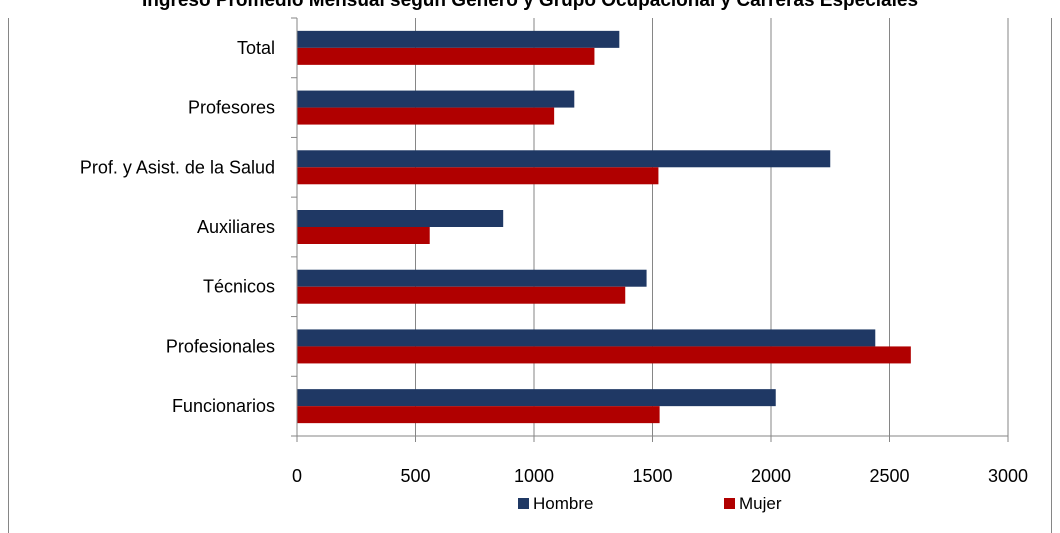  What do you see at coordinates (760, 503) in the screenshot?
I see `legend-label: Mujer` at bounding box center [760, 503].